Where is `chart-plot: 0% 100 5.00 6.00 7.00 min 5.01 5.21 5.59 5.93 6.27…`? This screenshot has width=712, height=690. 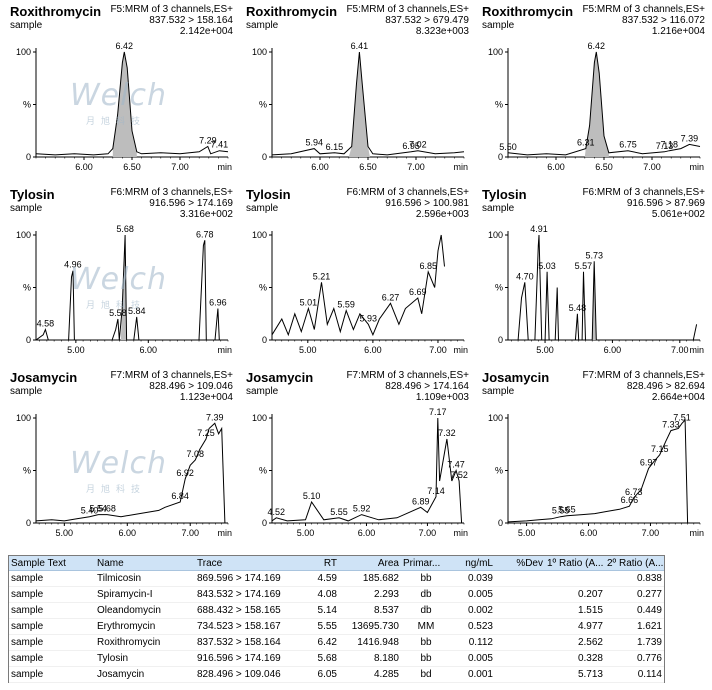 chart-plot: 0% 100 5.00 6.00 7.00 min 5.01 5.21 5.59 5.93 6.27… is located at coordinates (360, 292).